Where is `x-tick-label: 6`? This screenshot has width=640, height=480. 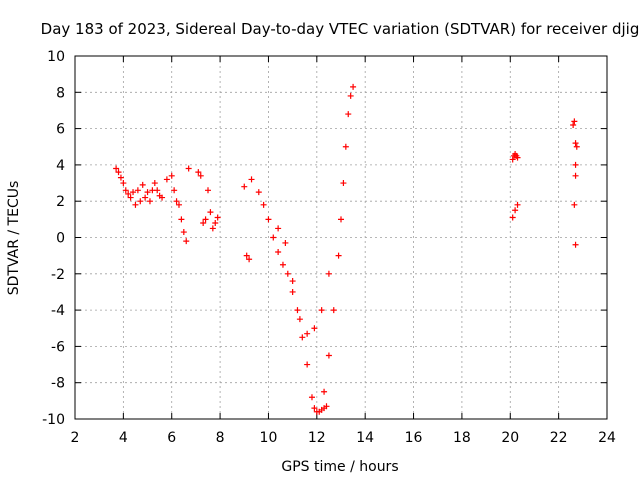
x-tick-label: 6 is located at coordinates (171, 438).